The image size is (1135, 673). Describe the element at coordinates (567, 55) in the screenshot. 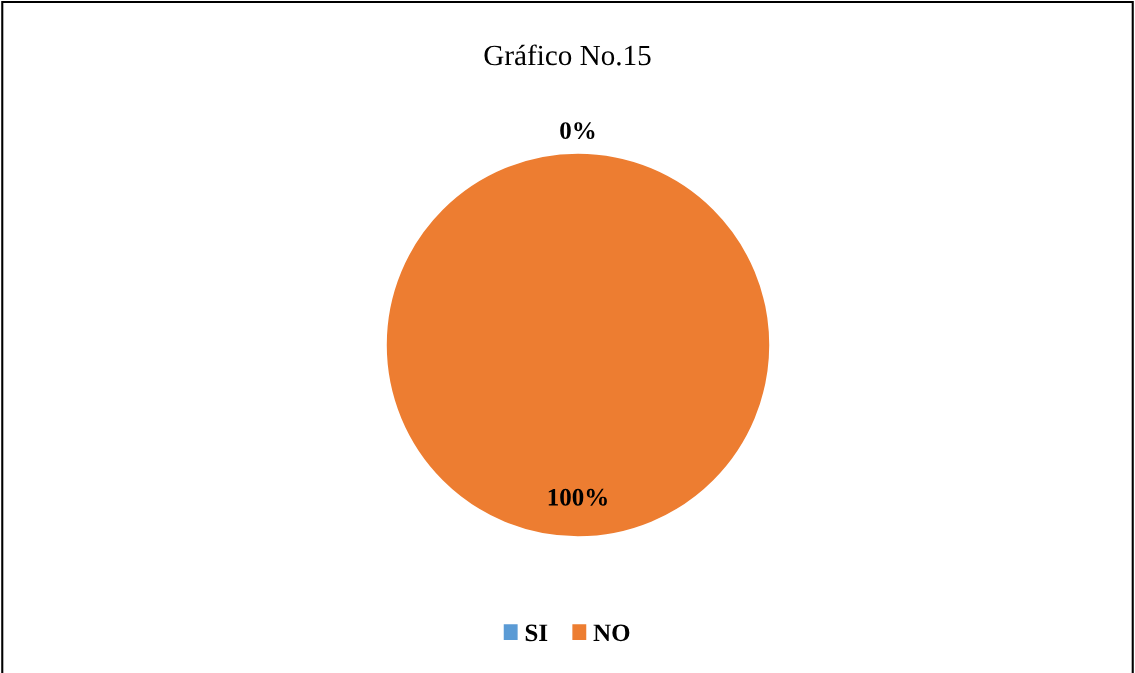

I see `chart-title: Gráfico No.15` at that location.